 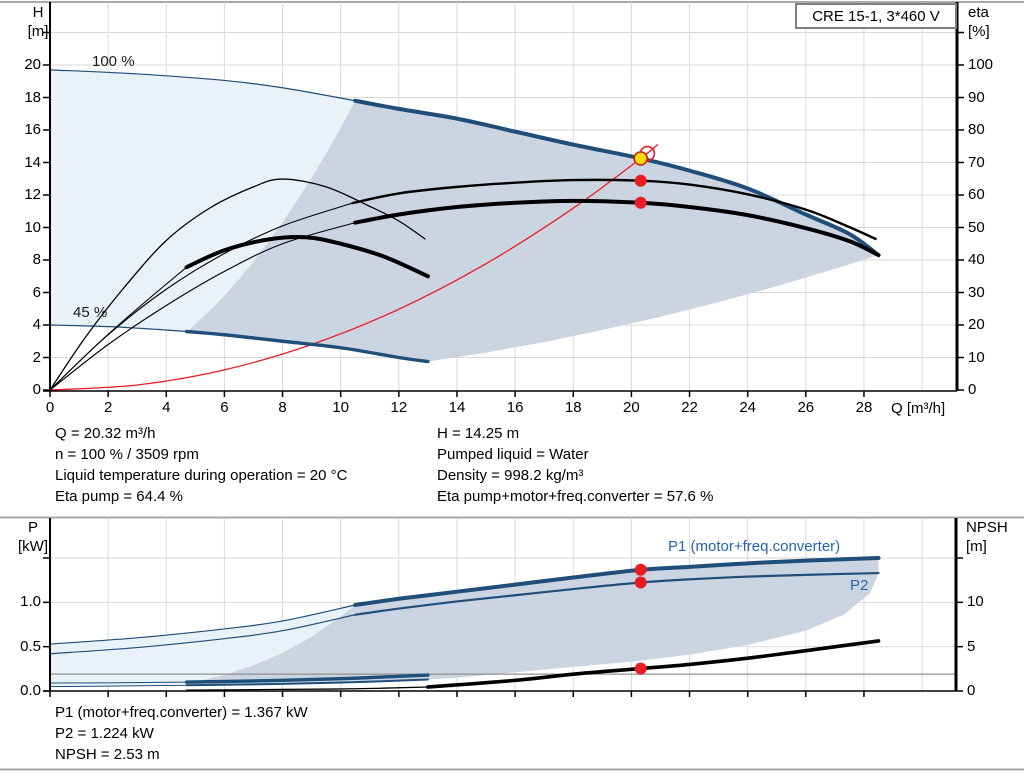 What do you see at coordinates (32, 64) in the screenshot?
I see `H-tick-label: 20` at bounding box center [32, 64].